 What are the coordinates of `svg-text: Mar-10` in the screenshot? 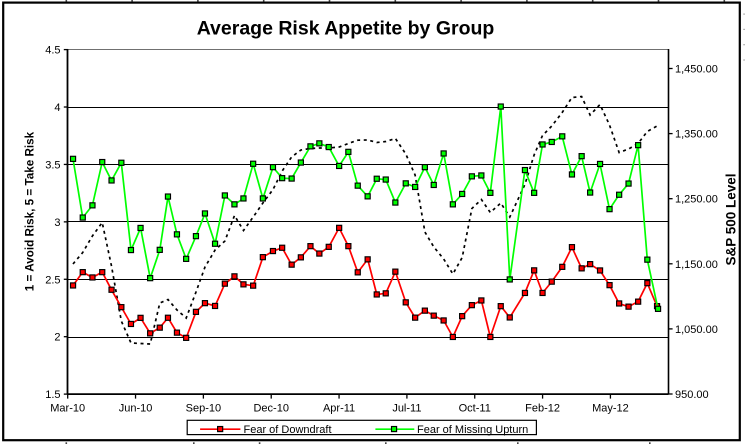 It's located at (67, 409).